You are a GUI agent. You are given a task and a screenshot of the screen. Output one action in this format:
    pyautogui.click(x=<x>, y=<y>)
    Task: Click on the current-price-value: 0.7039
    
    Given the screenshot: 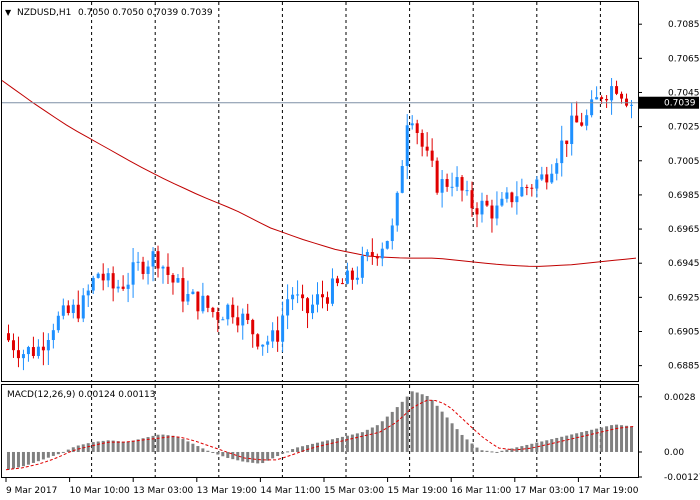 What is the action you would take?
    pyautogui.click(x=680, y=104)
    